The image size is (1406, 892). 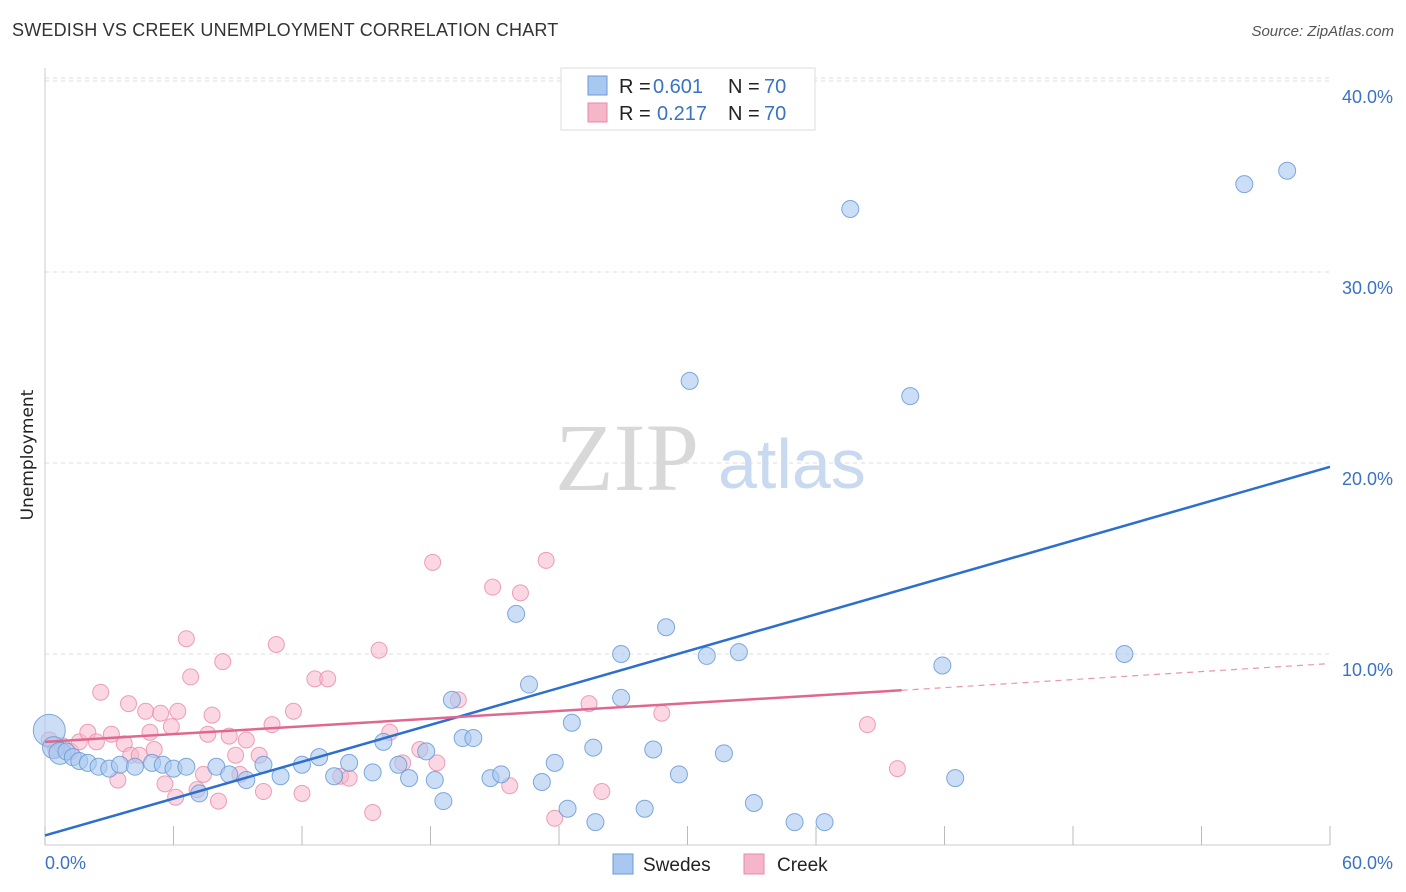 What do you see at coordinates (1116, 676) in the screenshot?
I see `creek-trend-line-dashed` at bounding box center [1116, 676].